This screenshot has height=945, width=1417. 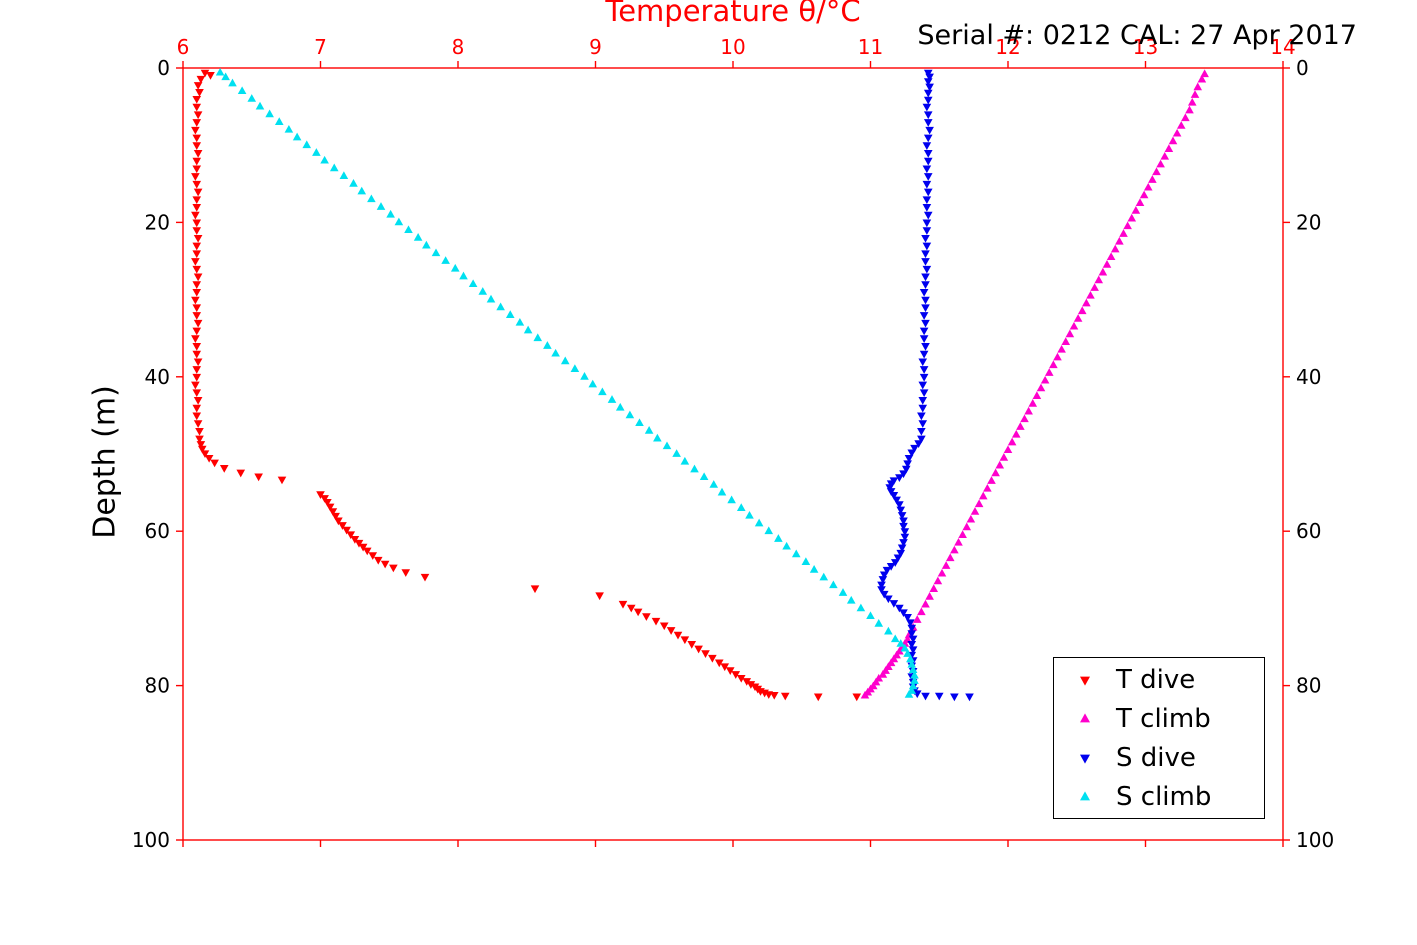 I want to click on y-axis-label: Depth (m), so click(x=105, y=462).